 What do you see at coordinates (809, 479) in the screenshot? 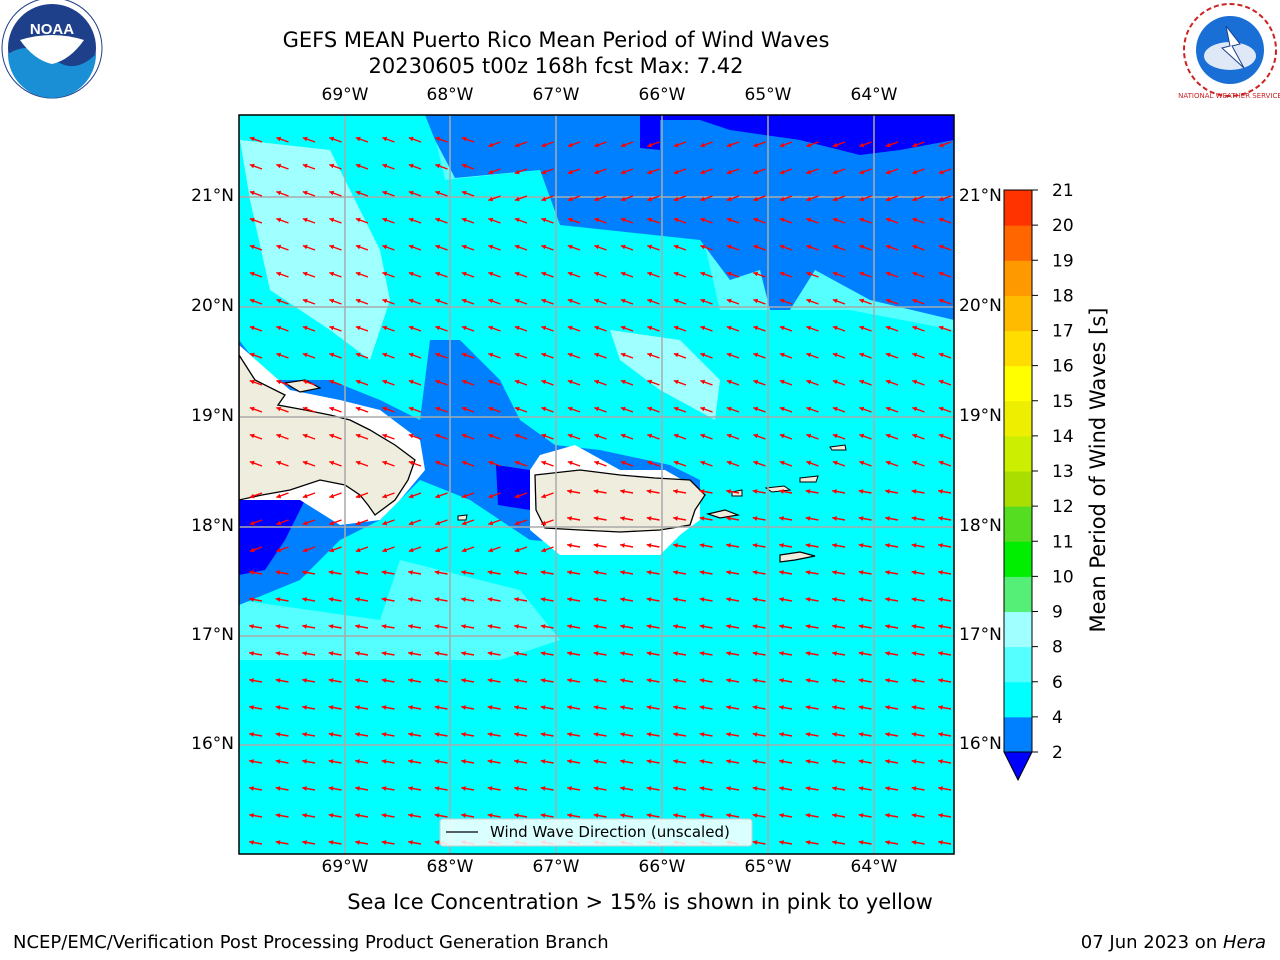
I see `land-tortola` at bounding box center [809, 479].